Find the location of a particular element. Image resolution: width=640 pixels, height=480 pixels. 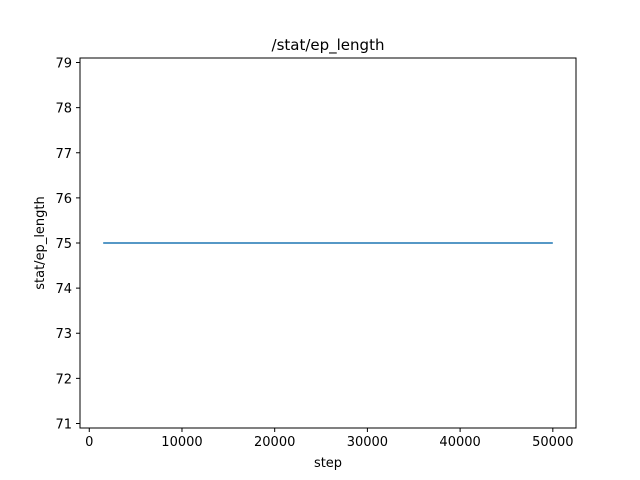

y-tick-label: 79 is located at coordinates (63, 64).